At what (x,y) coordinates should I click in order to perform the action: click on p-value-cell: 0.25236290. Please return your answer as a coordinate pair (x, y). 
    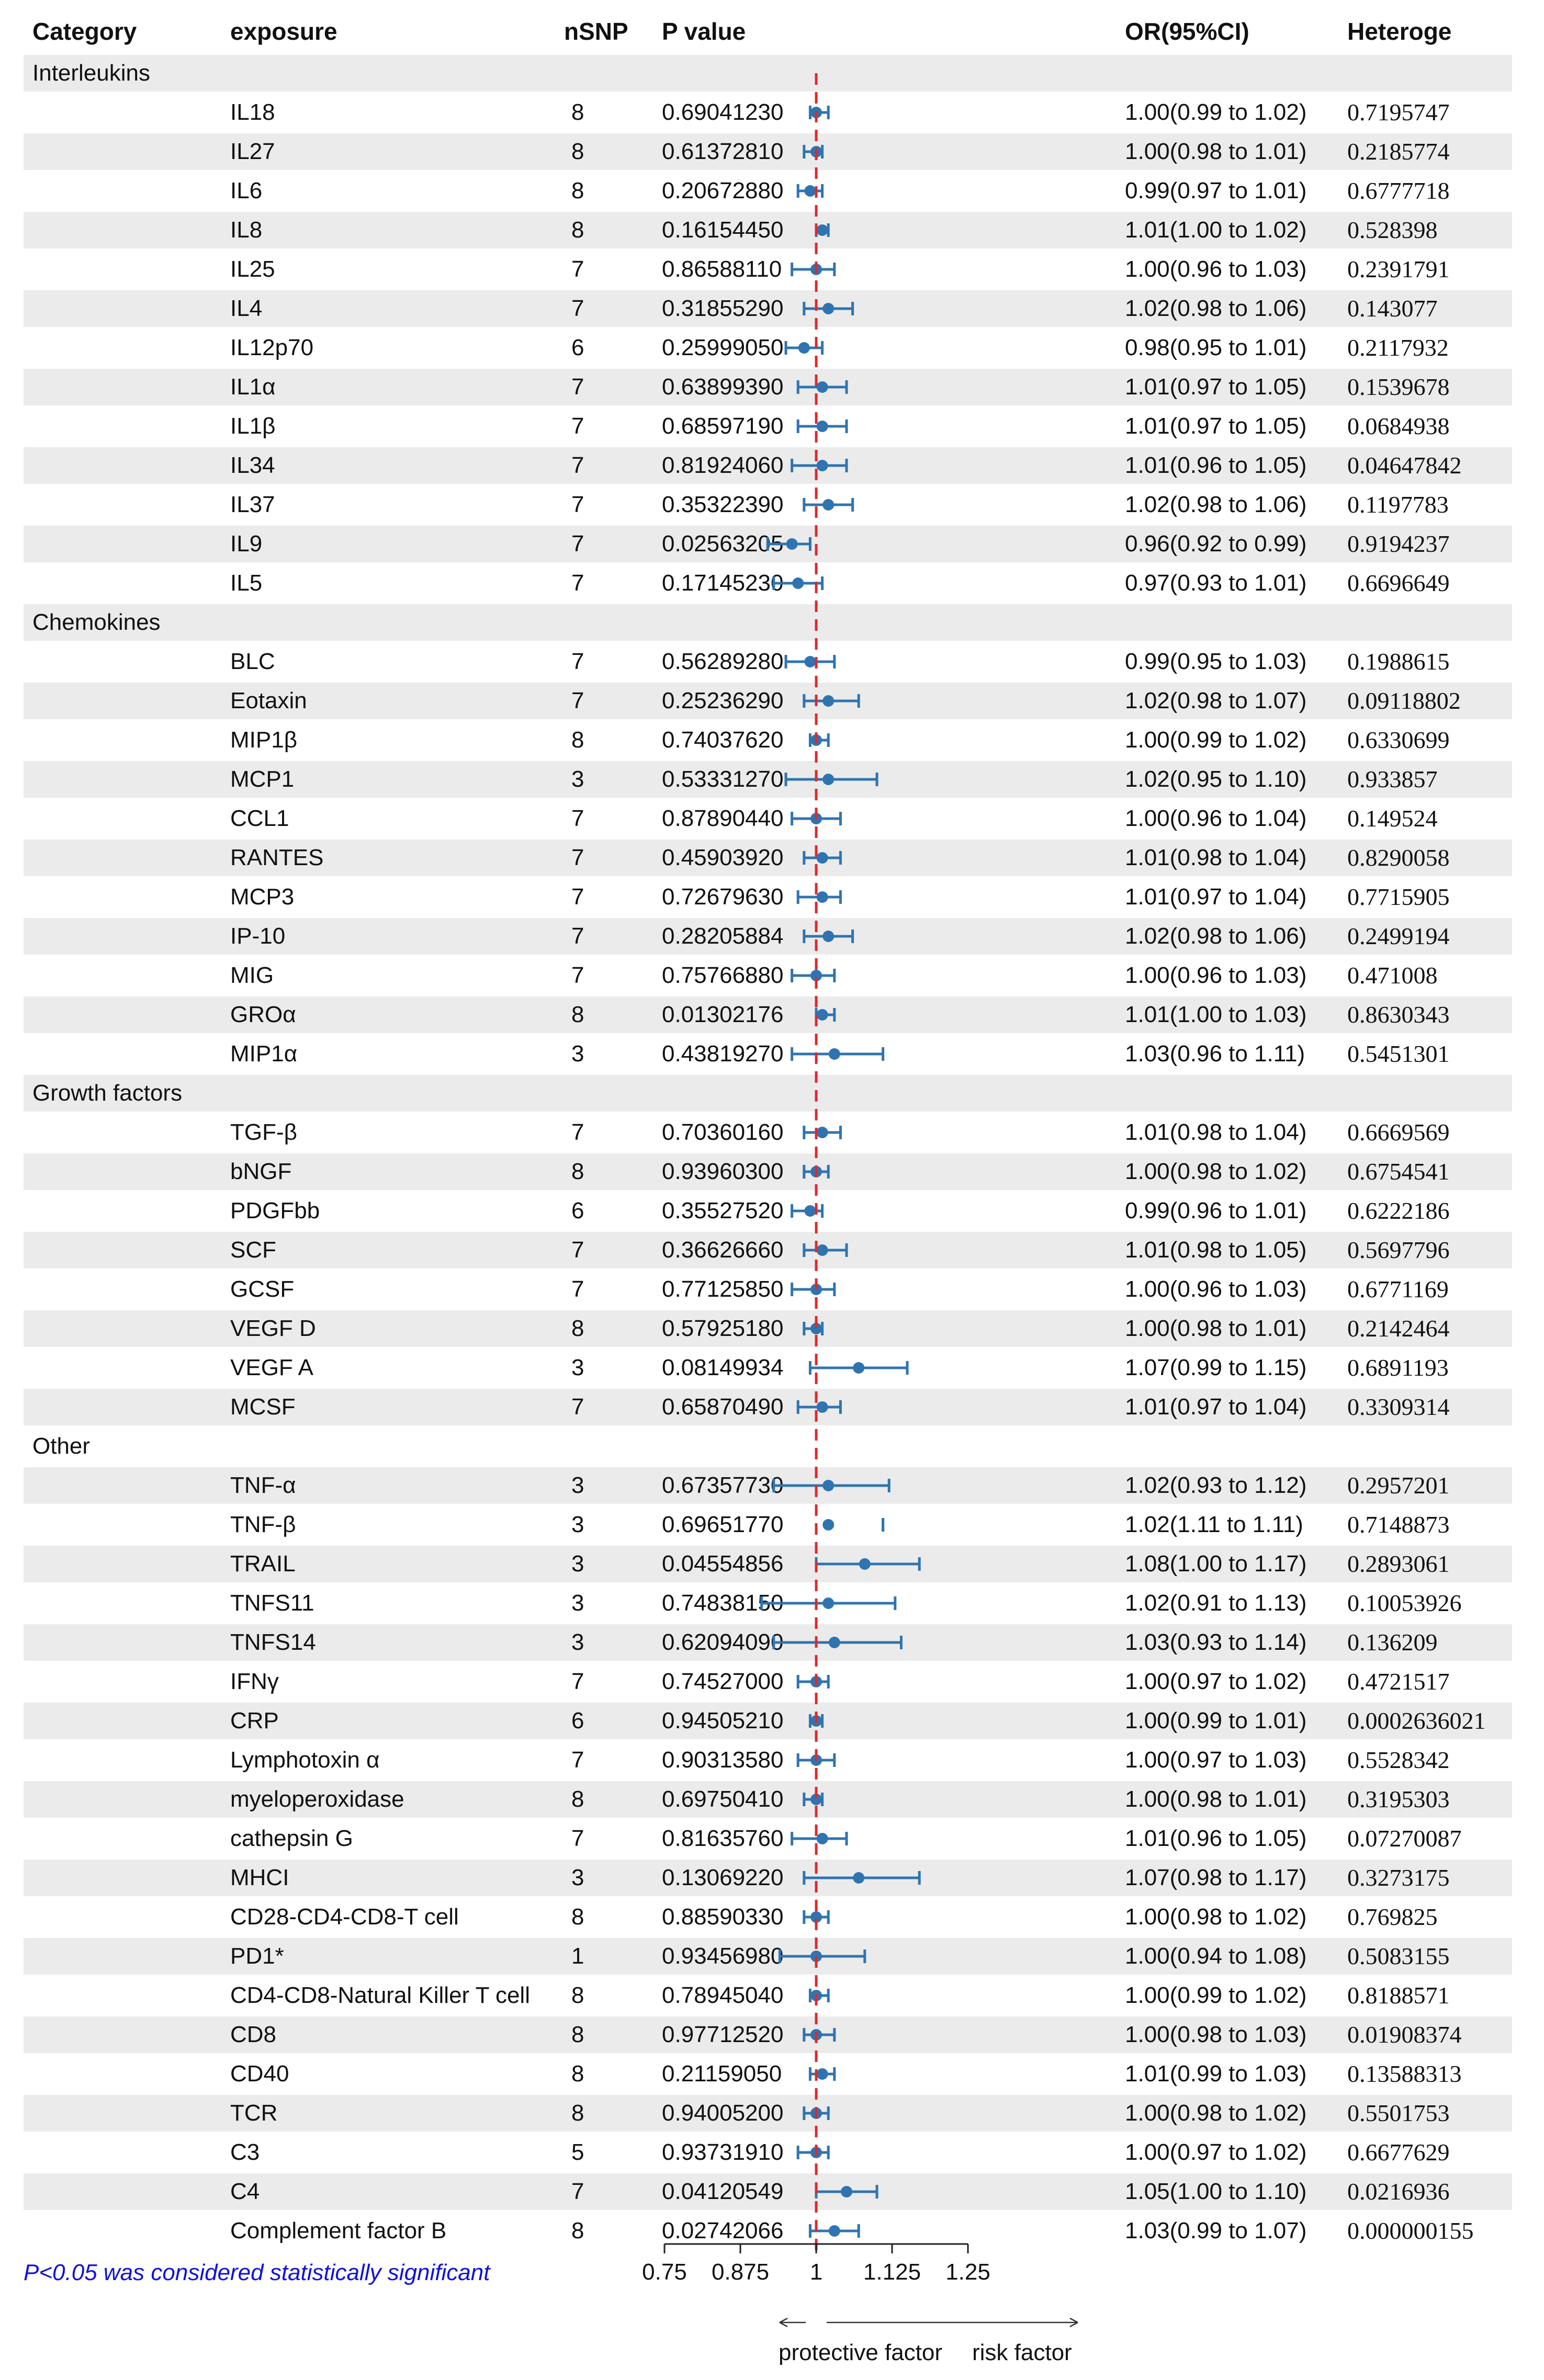
    Looking at the image, I should click on (723, 701).